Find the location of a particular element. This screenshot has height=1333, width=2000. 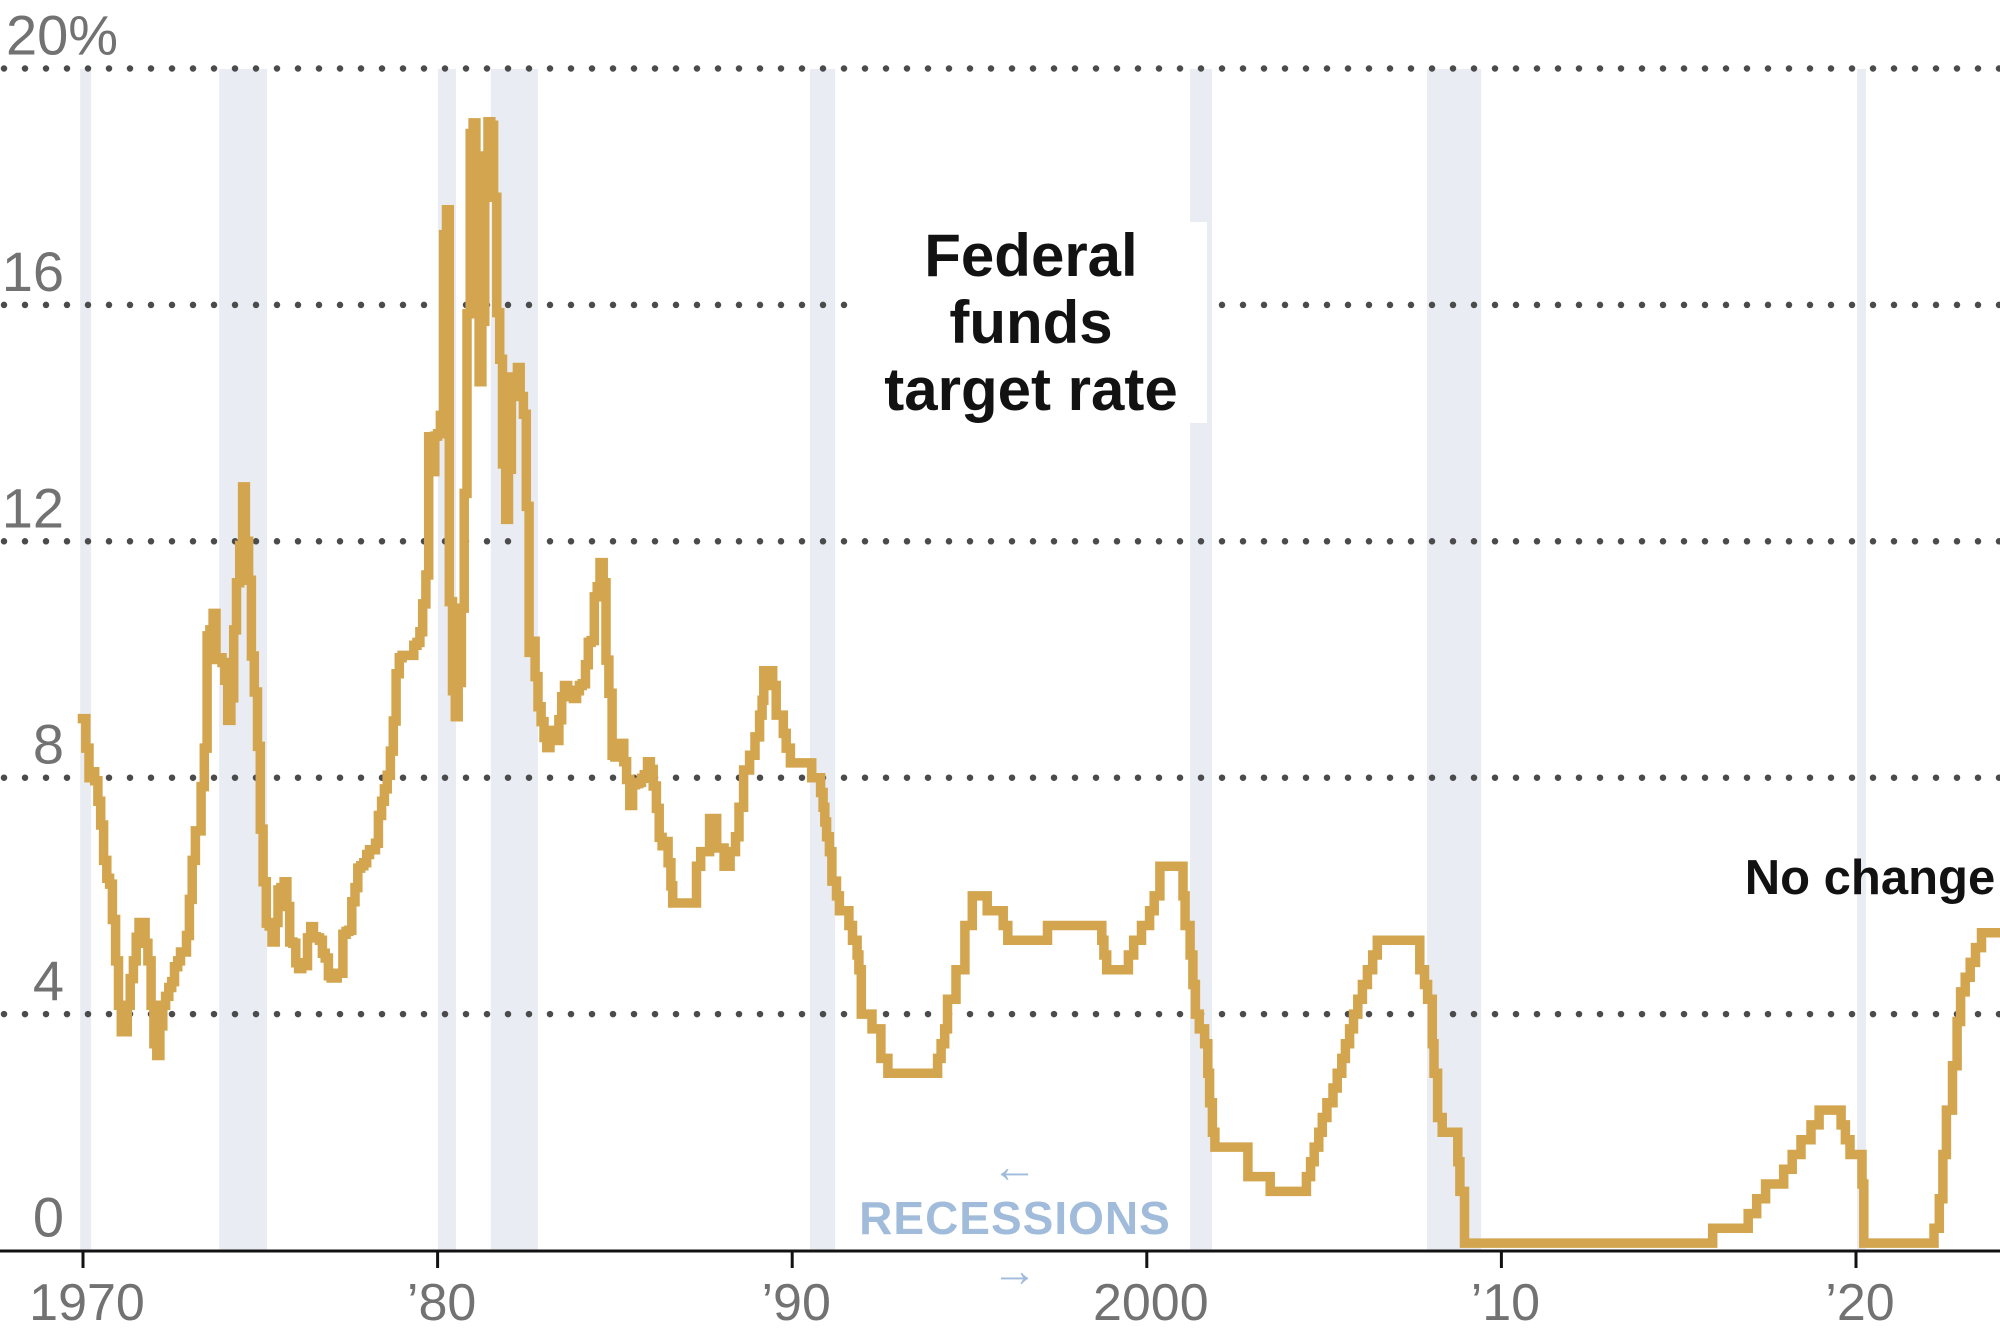

x-axis-label-2020: ’20 is located at coordinates (1859, 1303).